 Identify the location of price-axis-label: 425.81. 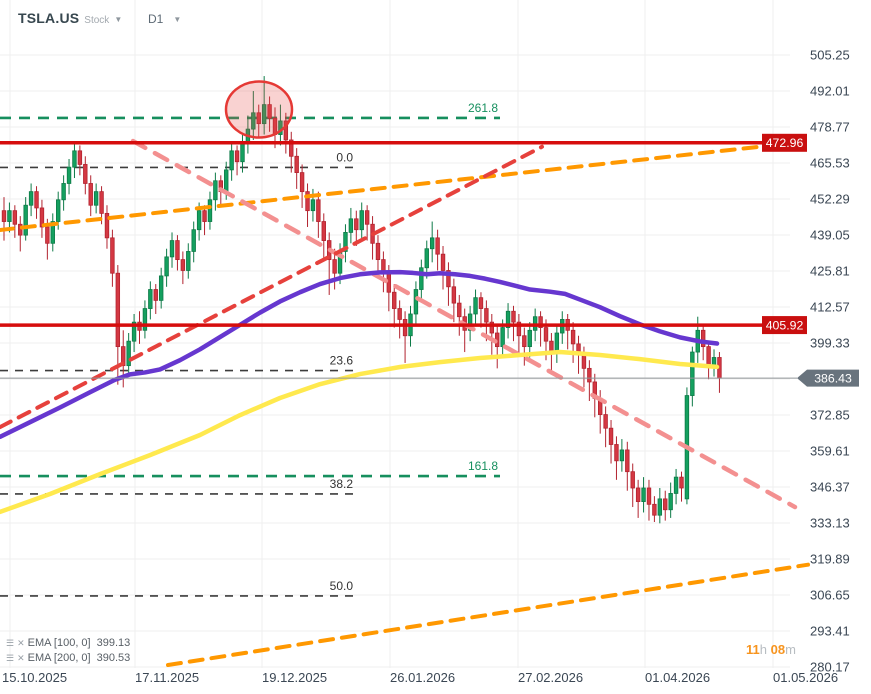
(830, 270).